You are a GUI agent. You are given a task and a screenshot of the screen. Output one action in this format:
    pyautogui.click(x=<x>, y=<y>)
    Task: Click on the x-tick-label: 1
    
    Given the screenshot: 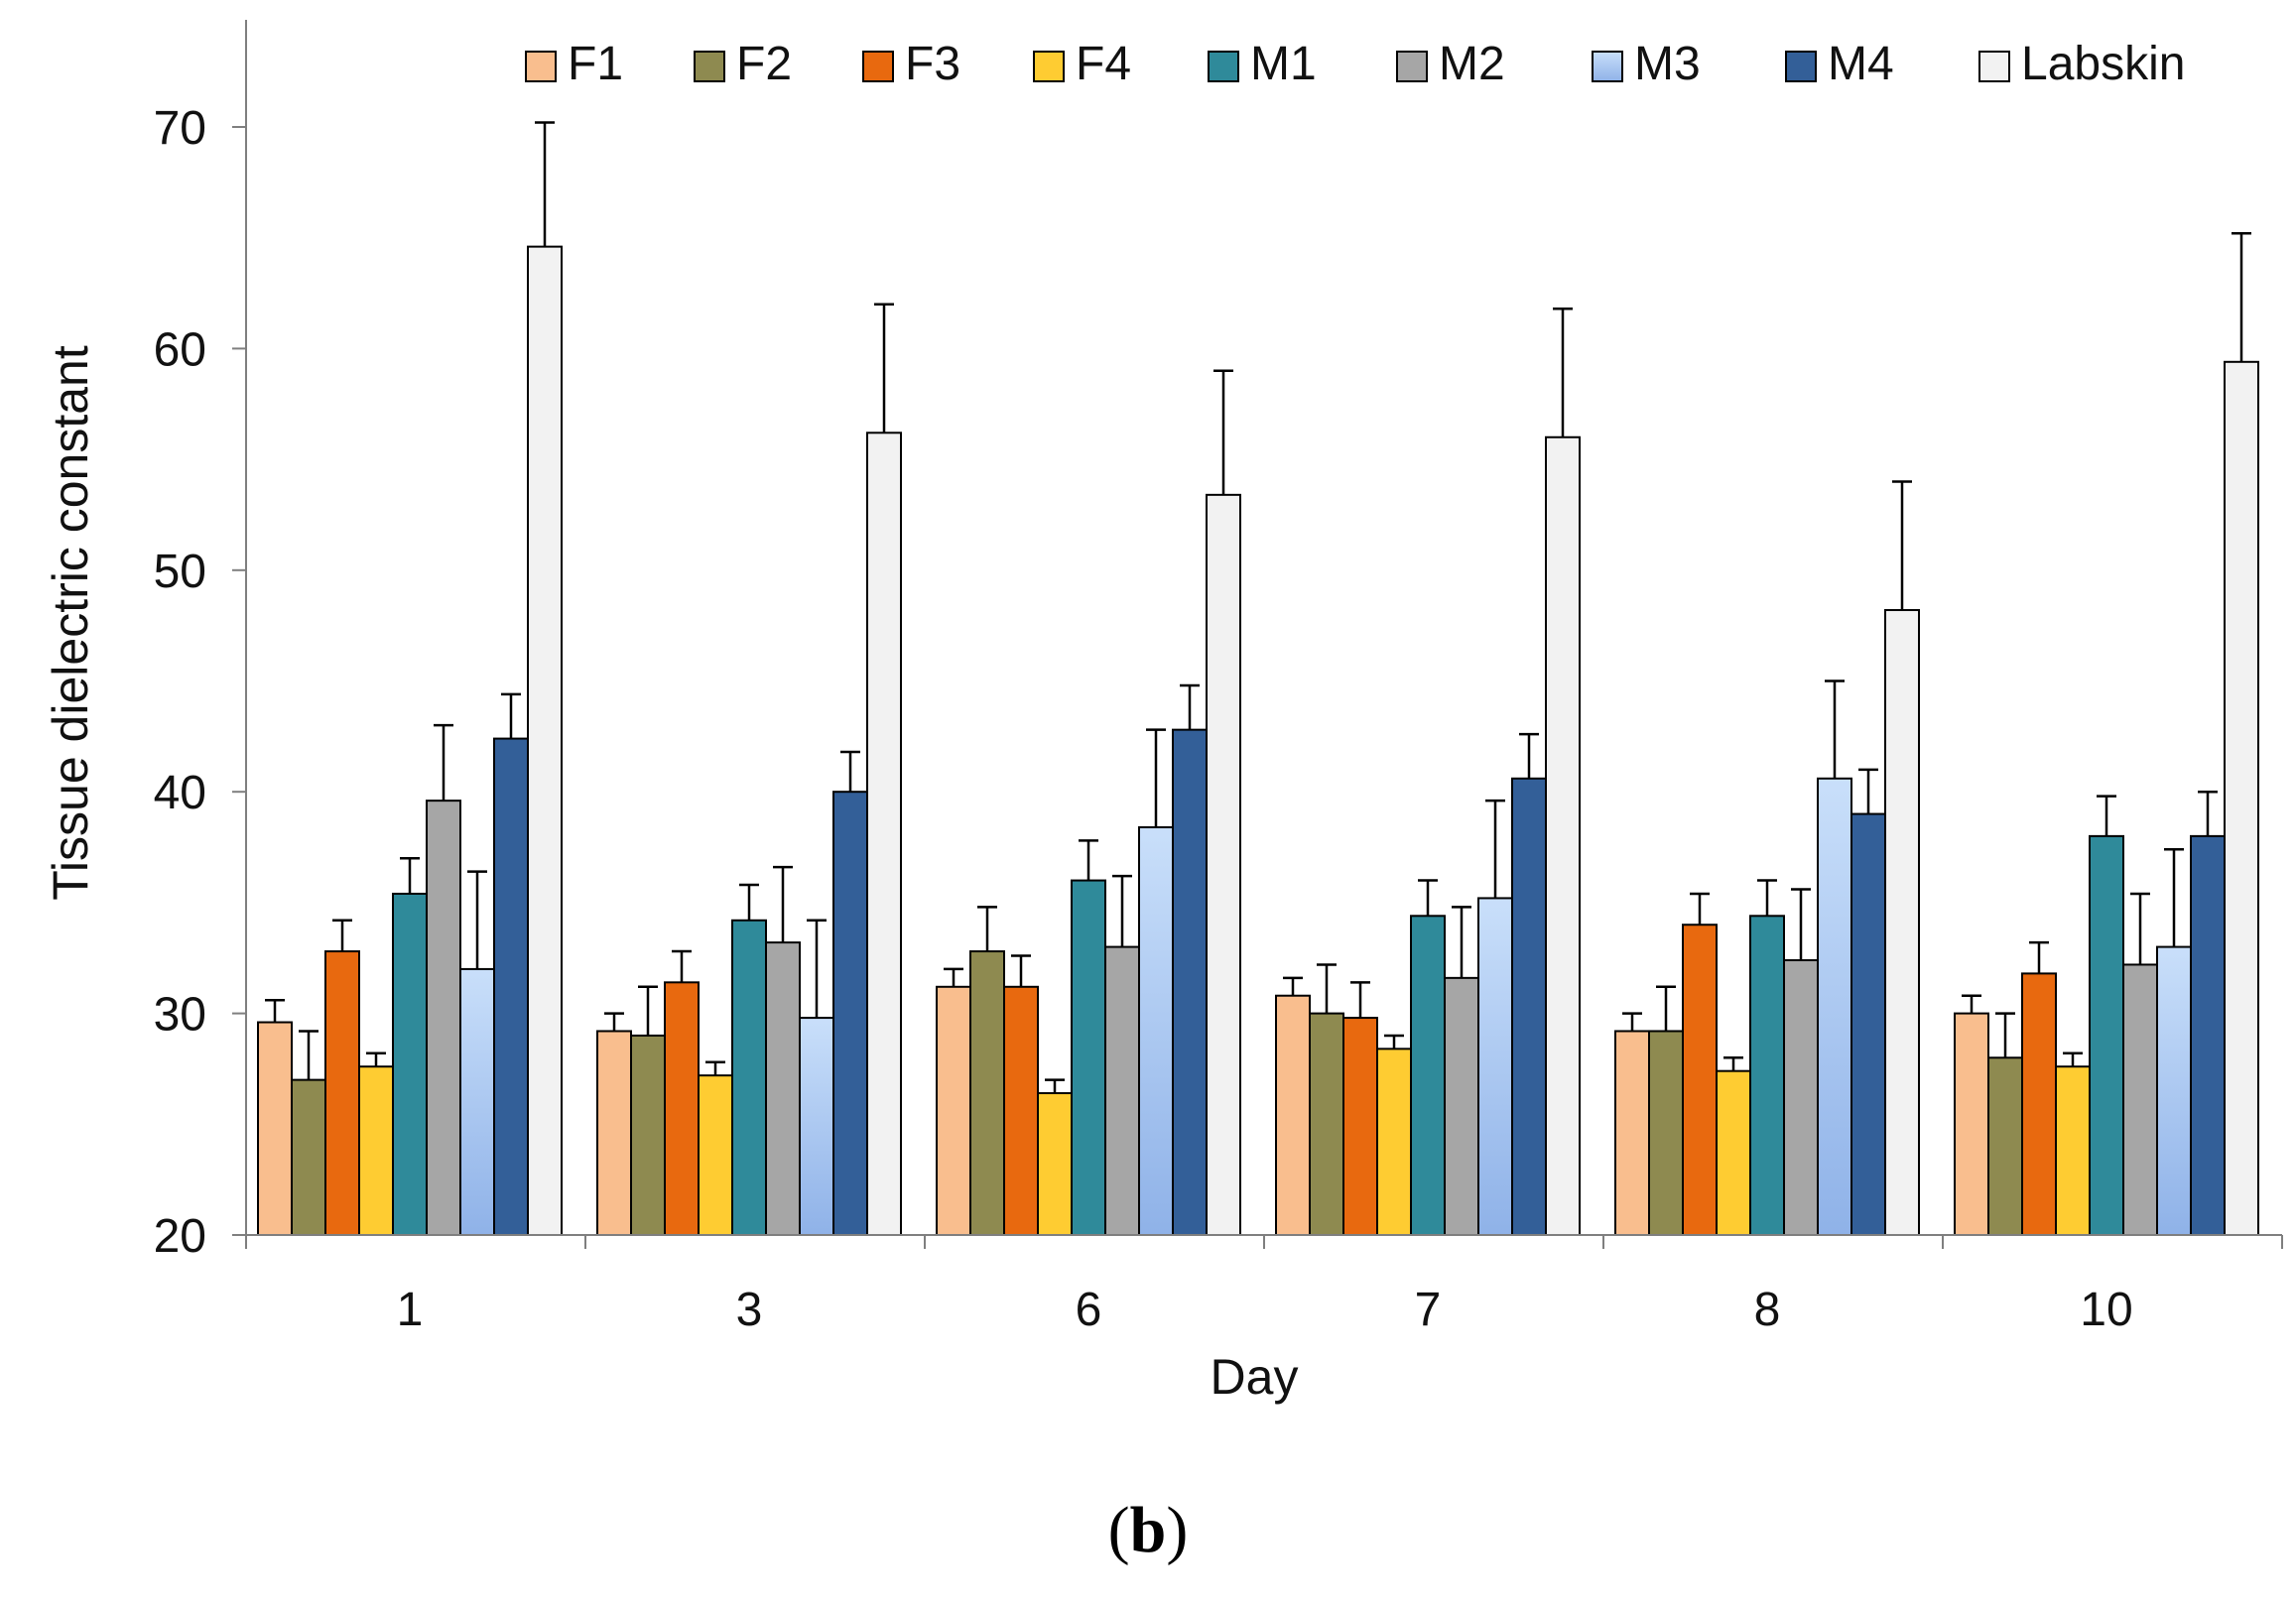 What is the action you would take?
    pyautogui.click(x=411, y=1310)
    